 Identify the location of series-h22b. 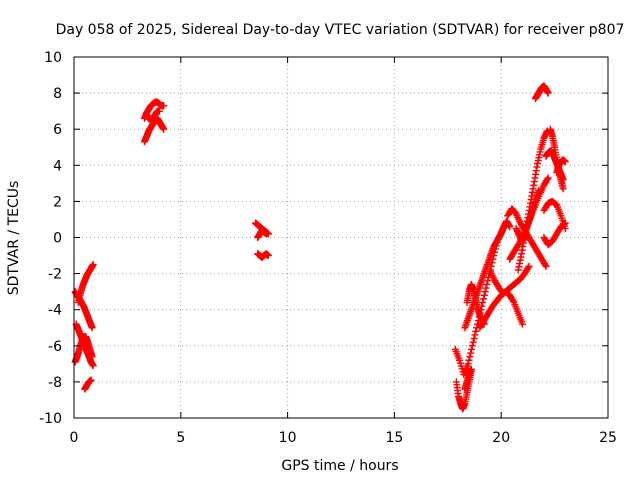
(561, 166).